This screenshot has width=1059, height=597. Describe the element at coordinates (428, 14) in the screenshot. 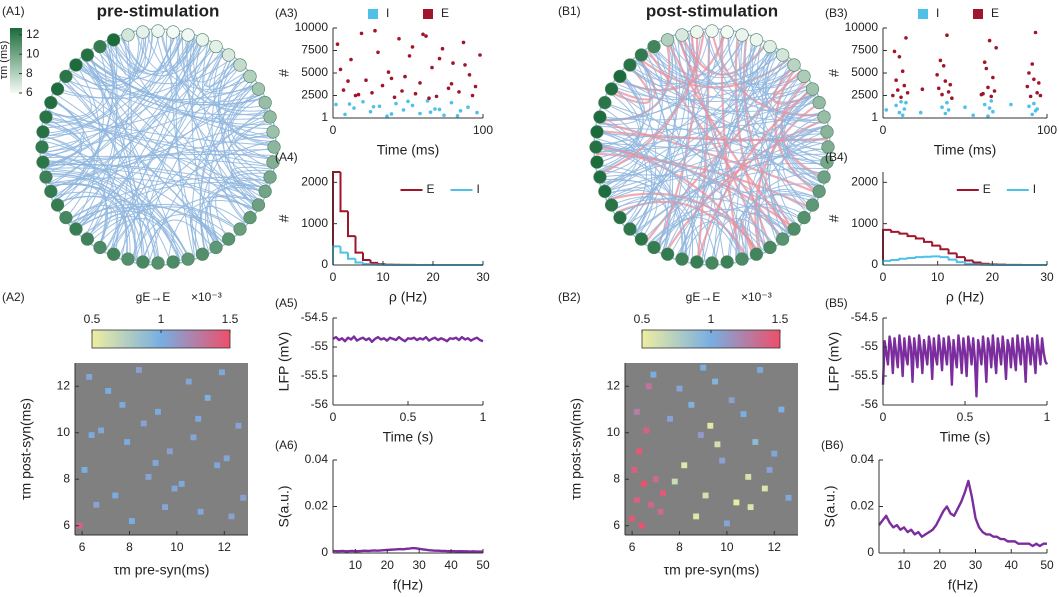

I see `legend-swatch` at that location.